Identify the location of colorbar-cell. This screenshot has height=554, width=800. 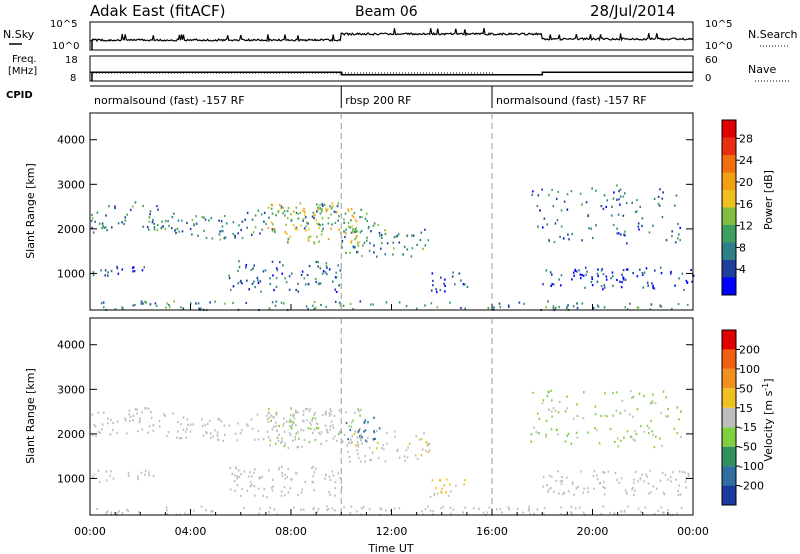
(729, 234).